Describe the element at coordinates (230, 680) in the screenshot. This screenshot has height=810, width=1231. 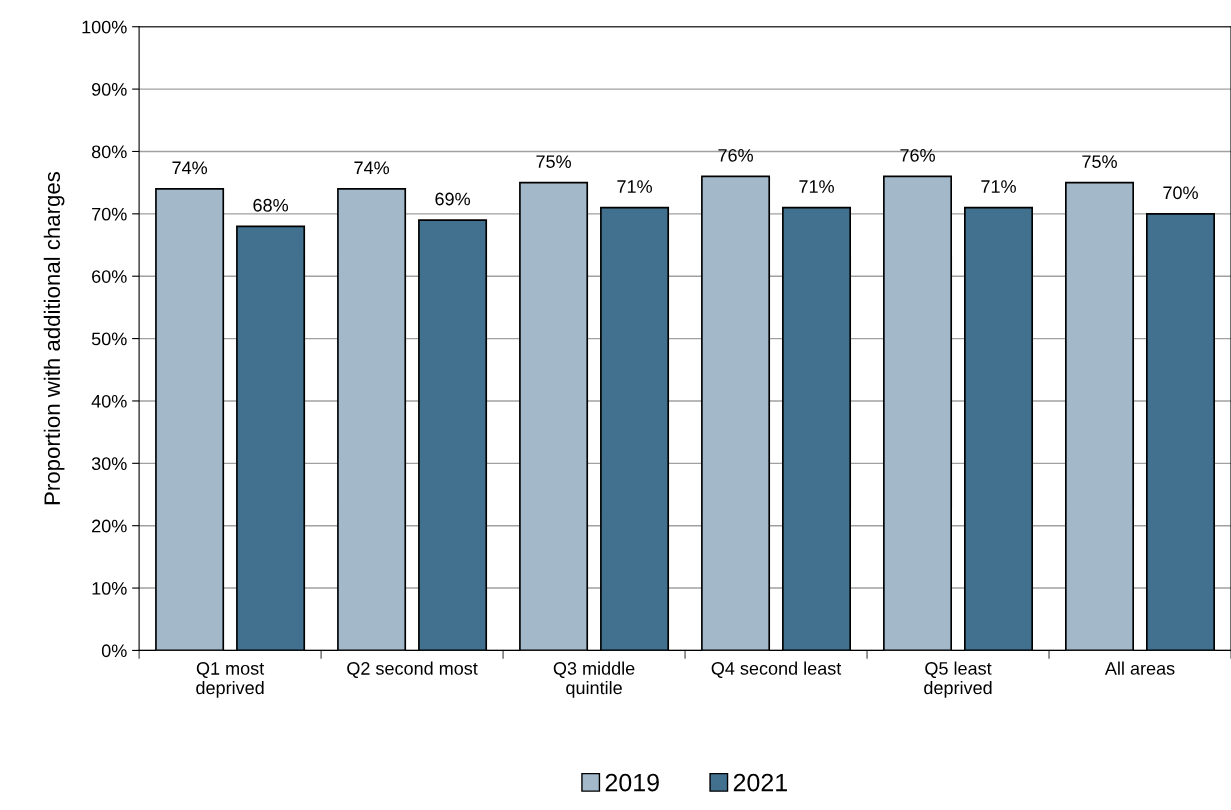
I see `x-tick-label: Q1 most deprived` at that location.